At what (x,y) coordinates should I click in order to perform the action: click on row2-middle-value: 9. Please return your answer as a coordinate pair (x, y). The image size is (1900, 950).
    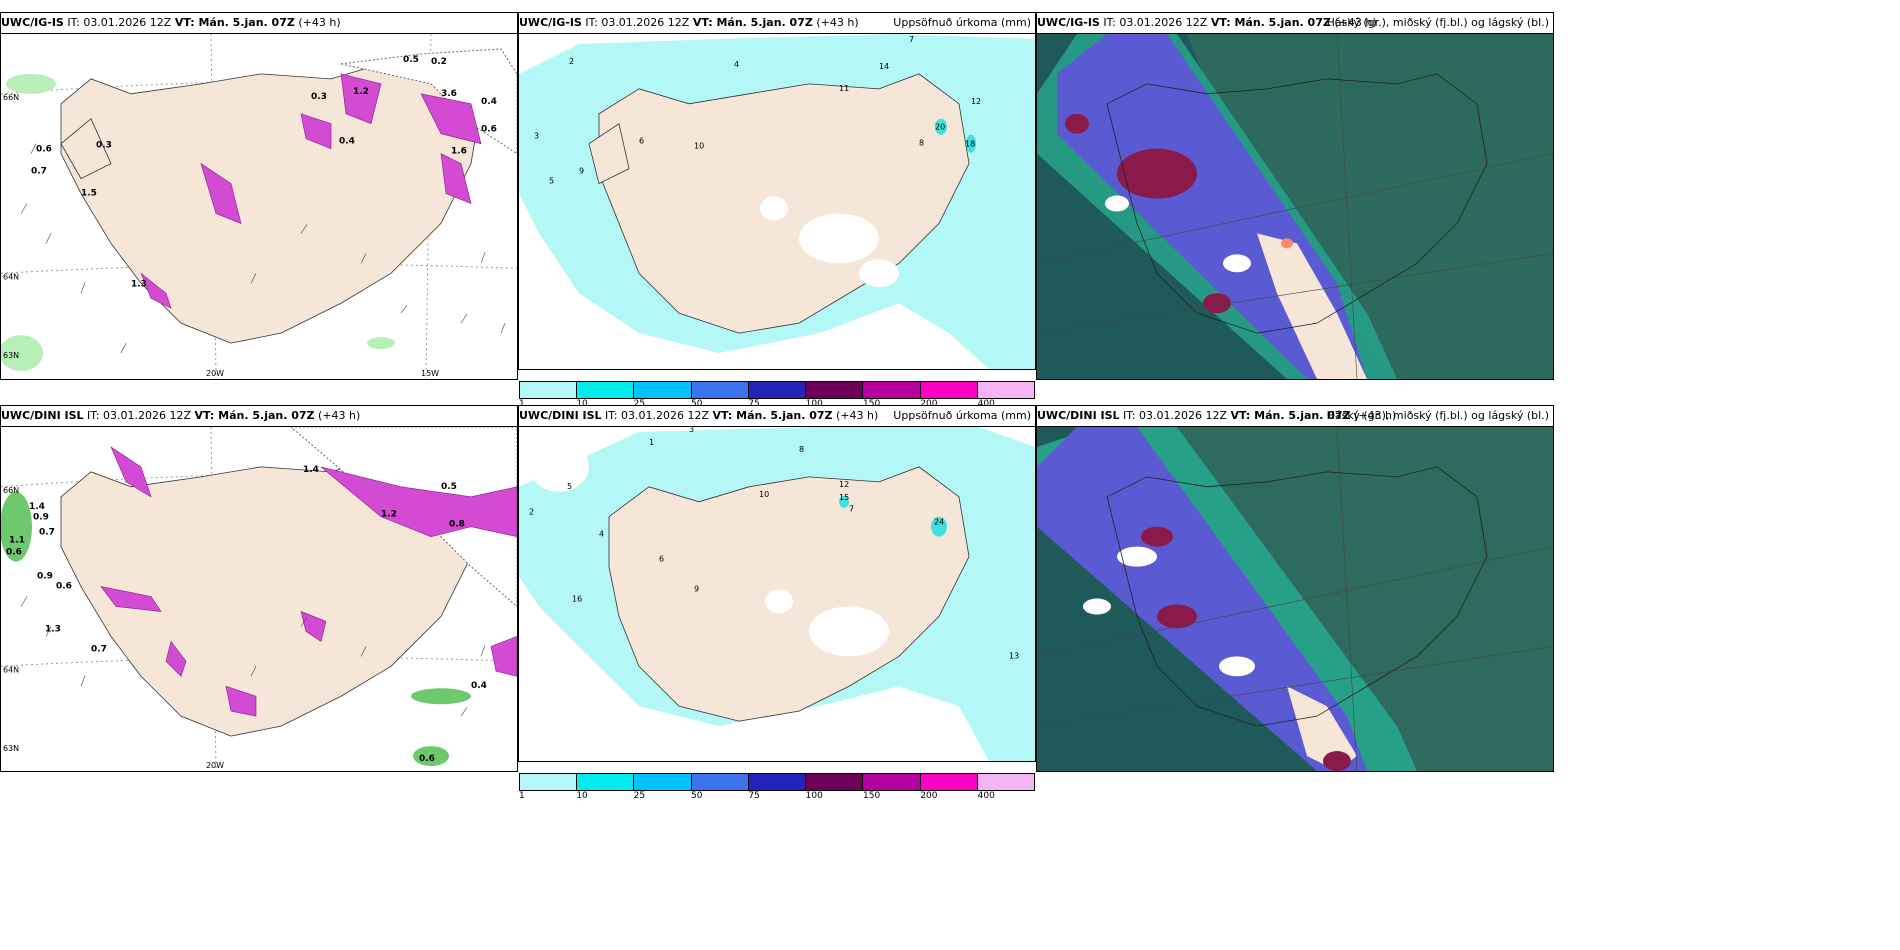
    Looking at the image, I should click on (696, 589).